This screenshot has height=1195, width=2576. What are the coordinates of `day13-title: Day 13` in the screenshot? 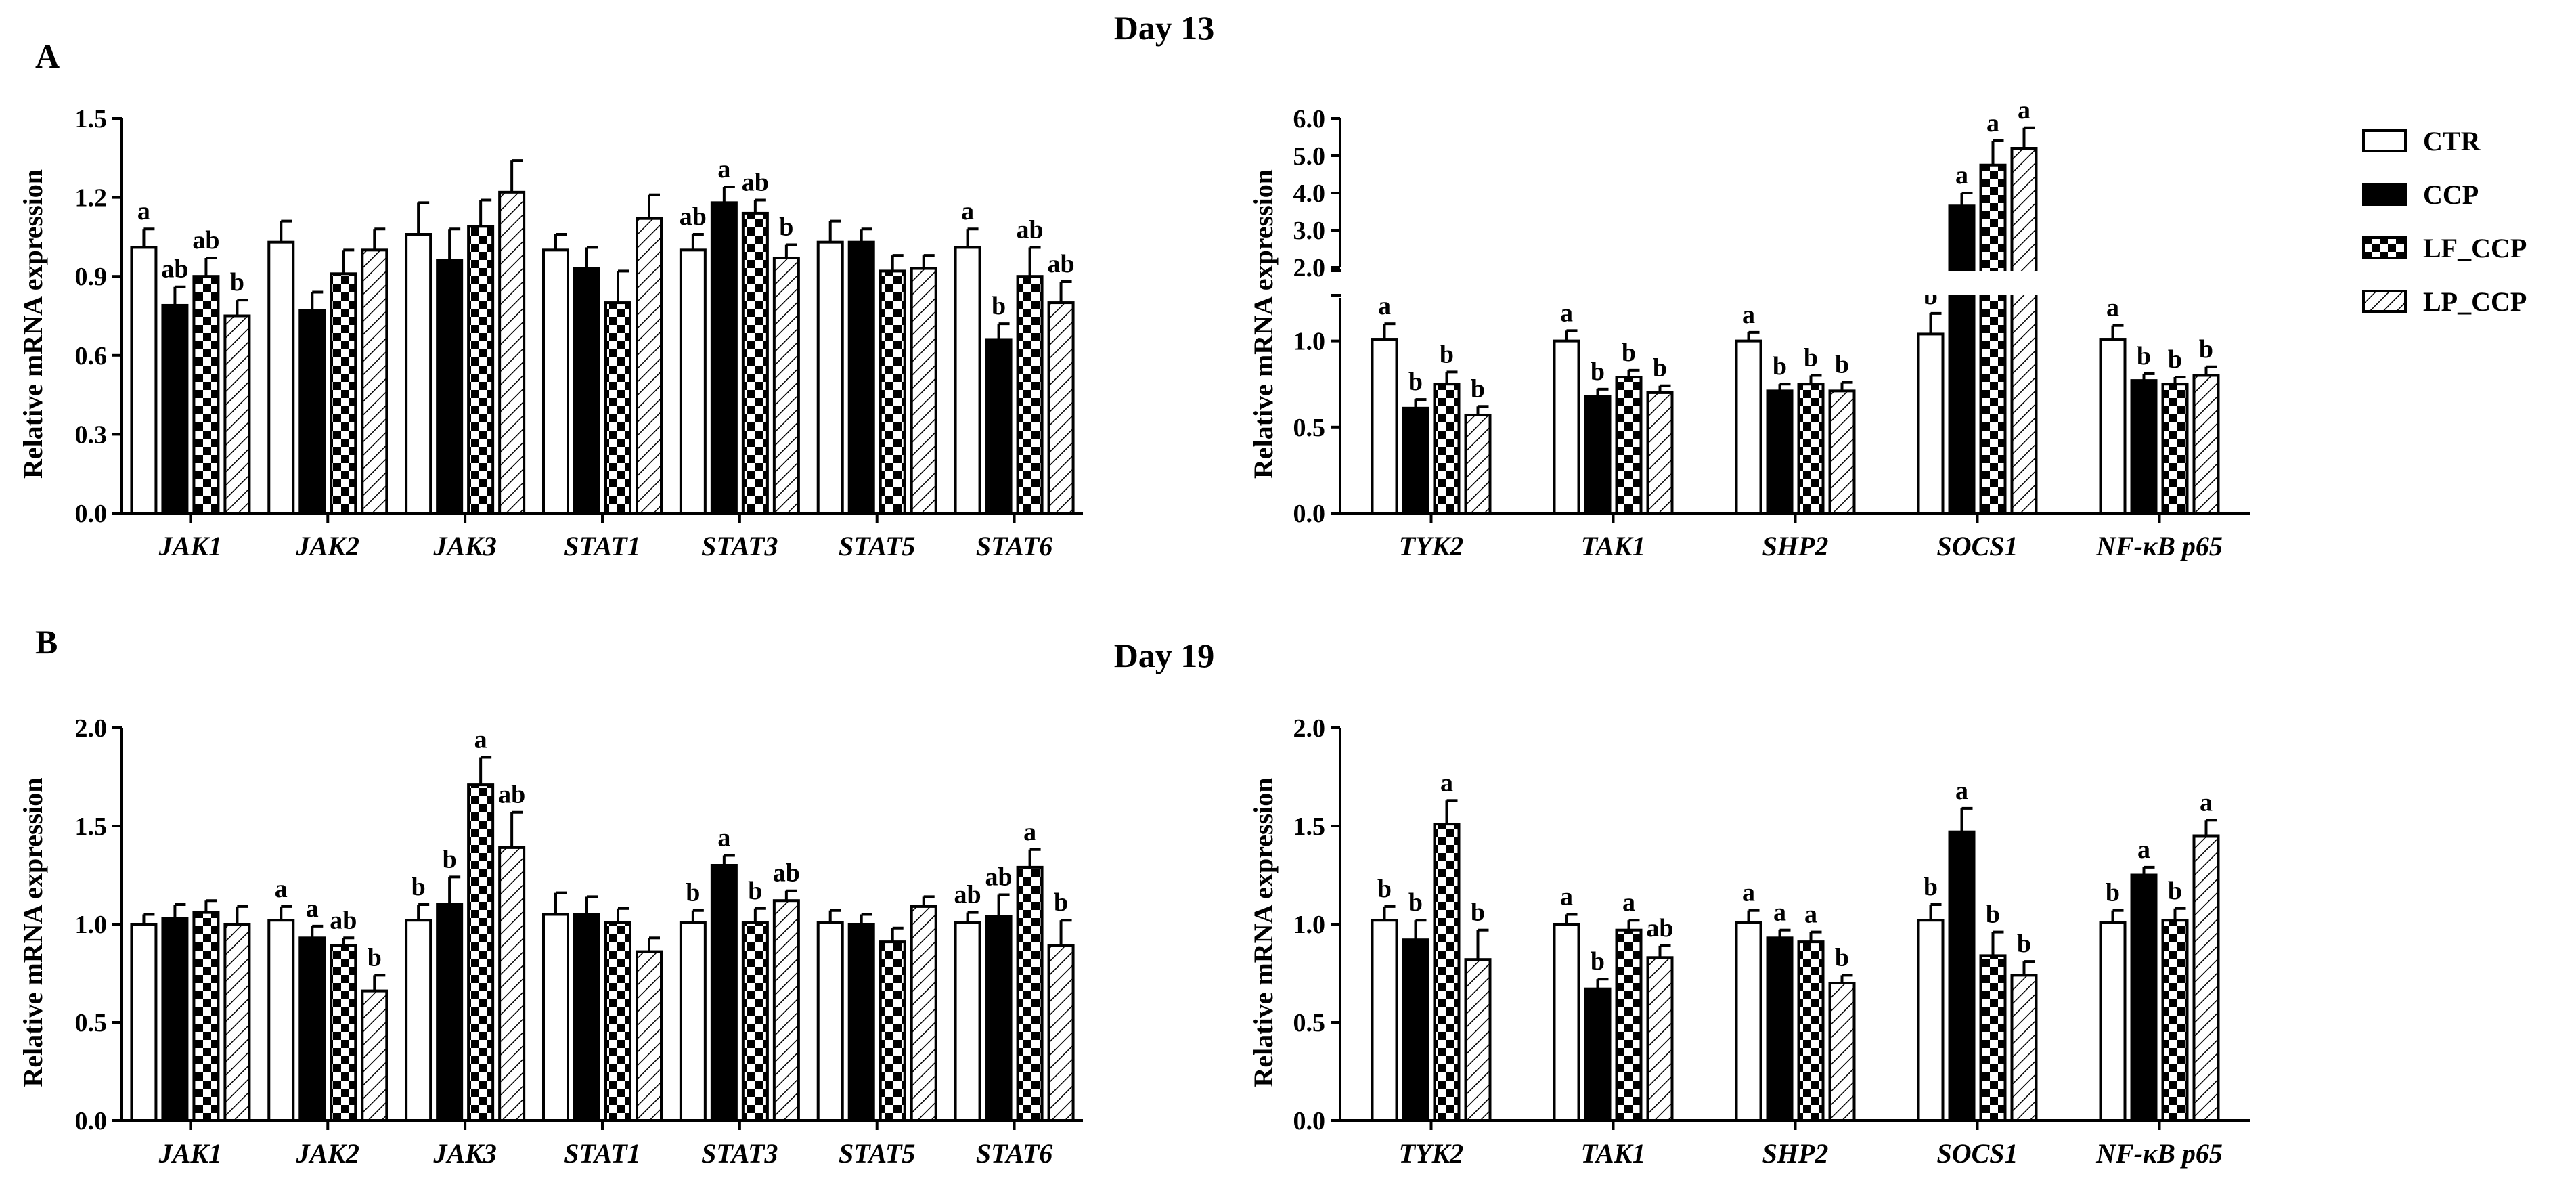 It's located at (1164, 28).